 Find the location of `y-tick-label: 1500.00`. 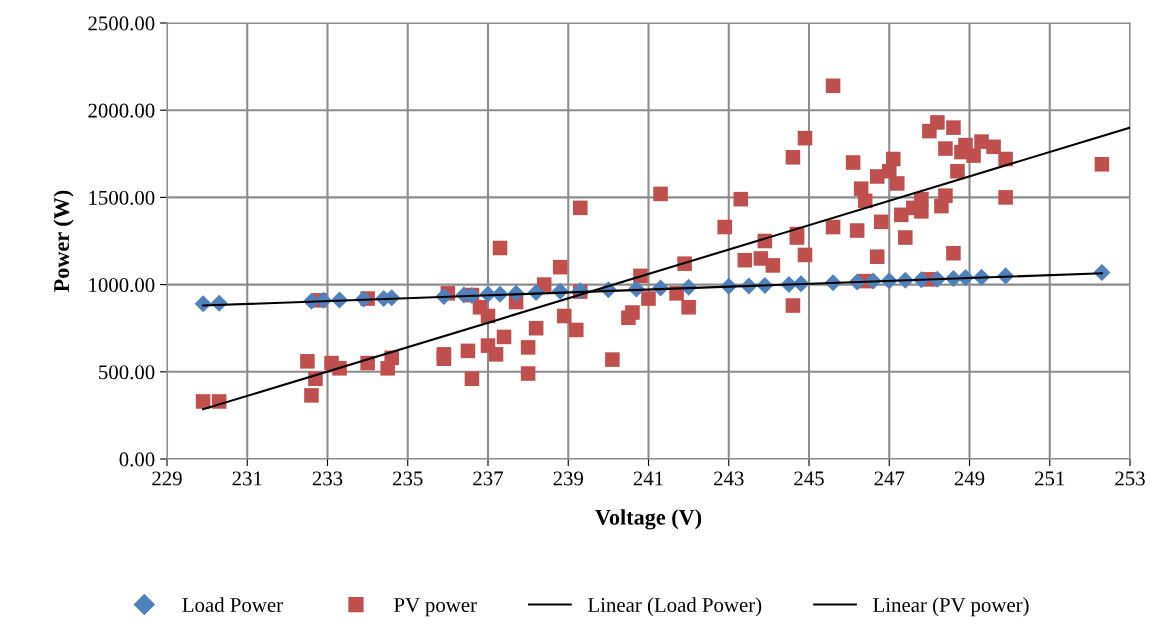

y-tick-label: 1500.00 is located at coordinates (122, 197).